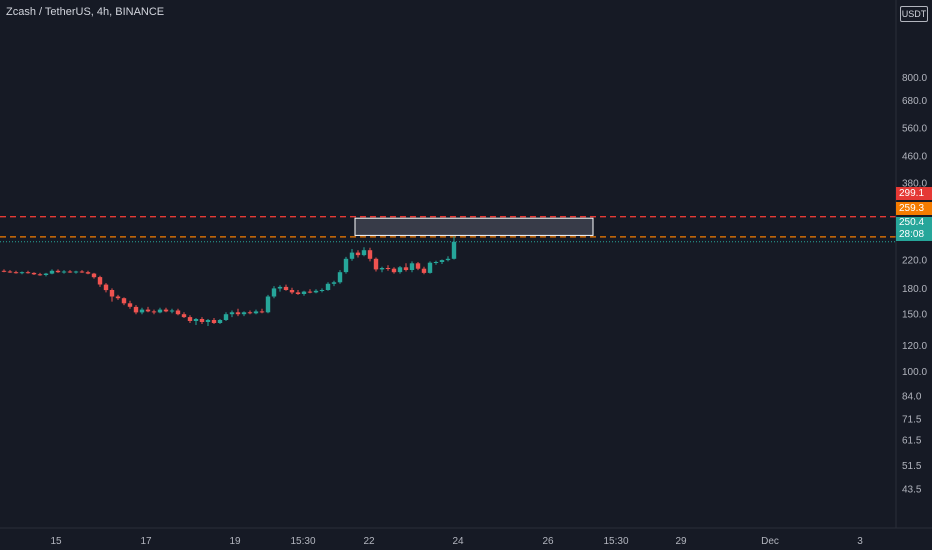 Image resolution: width=932 pixels, height=550 pixels. What do you see at coordinates (914, 208) in the screenshot?
I see `level-price-tag: 259.3` at bounding box center [914, 208].